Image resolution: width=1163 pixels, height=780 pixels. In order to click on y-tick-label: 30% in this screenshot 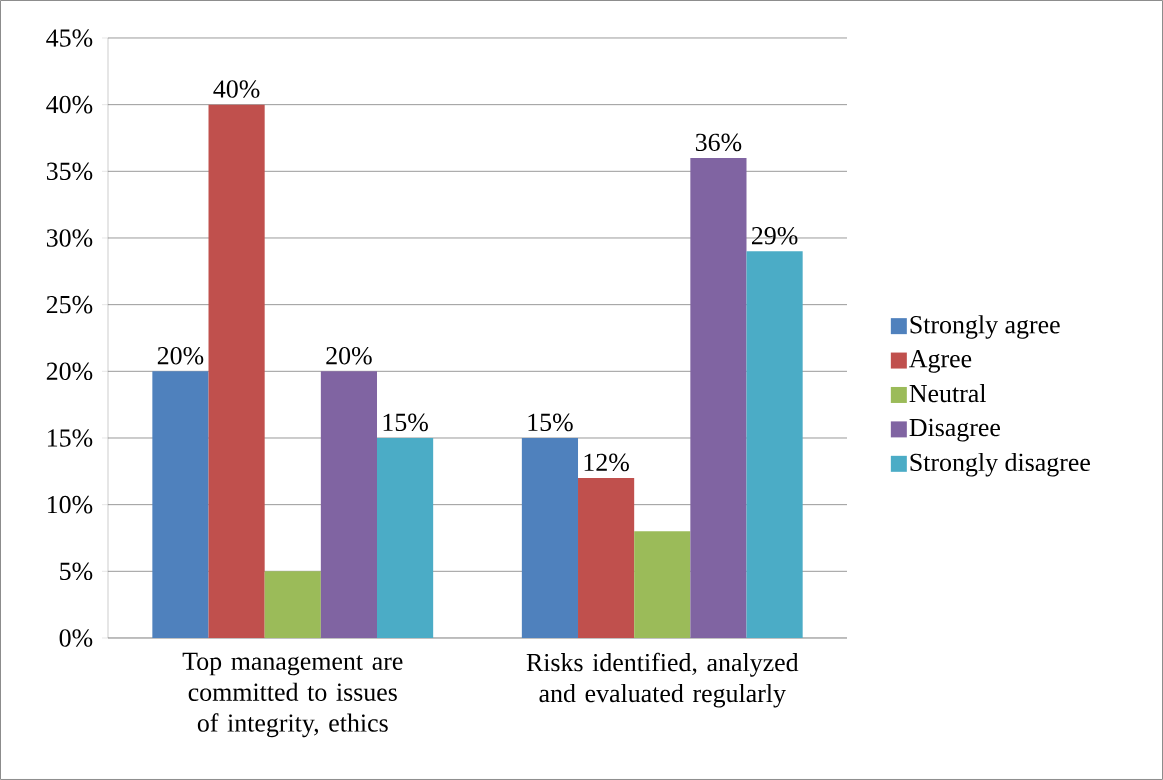, I will do `click(69, 238)`.